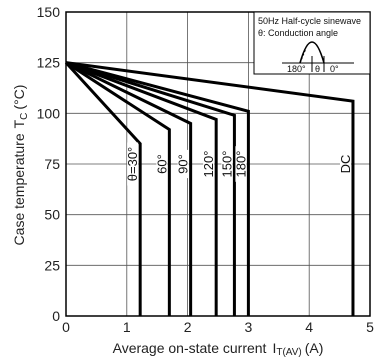  Describe the element at coordinates (52, 215) in the screenshot. I see `y-tick-label: 50` at that location.